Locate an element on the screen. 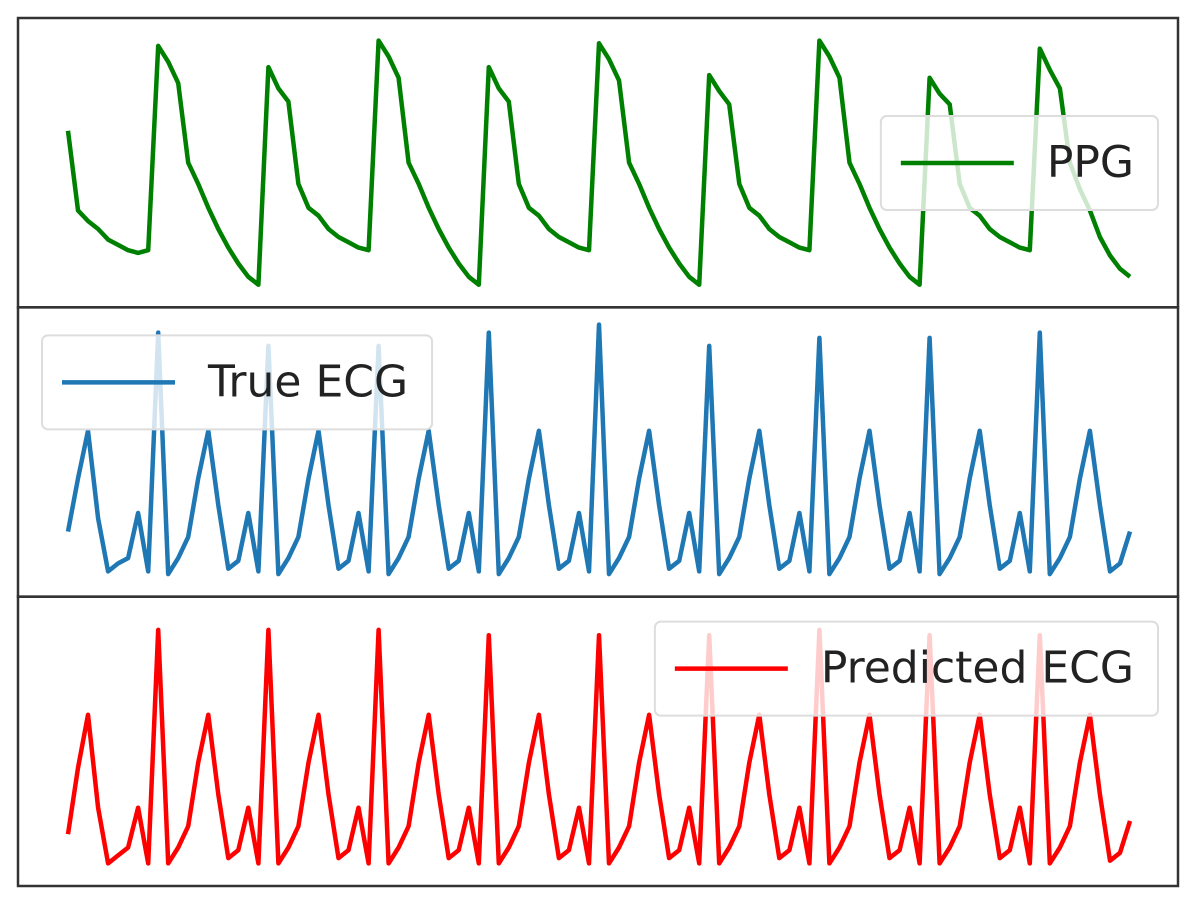  legend-label: Predicted ECG is located at coordinates (977, 668).